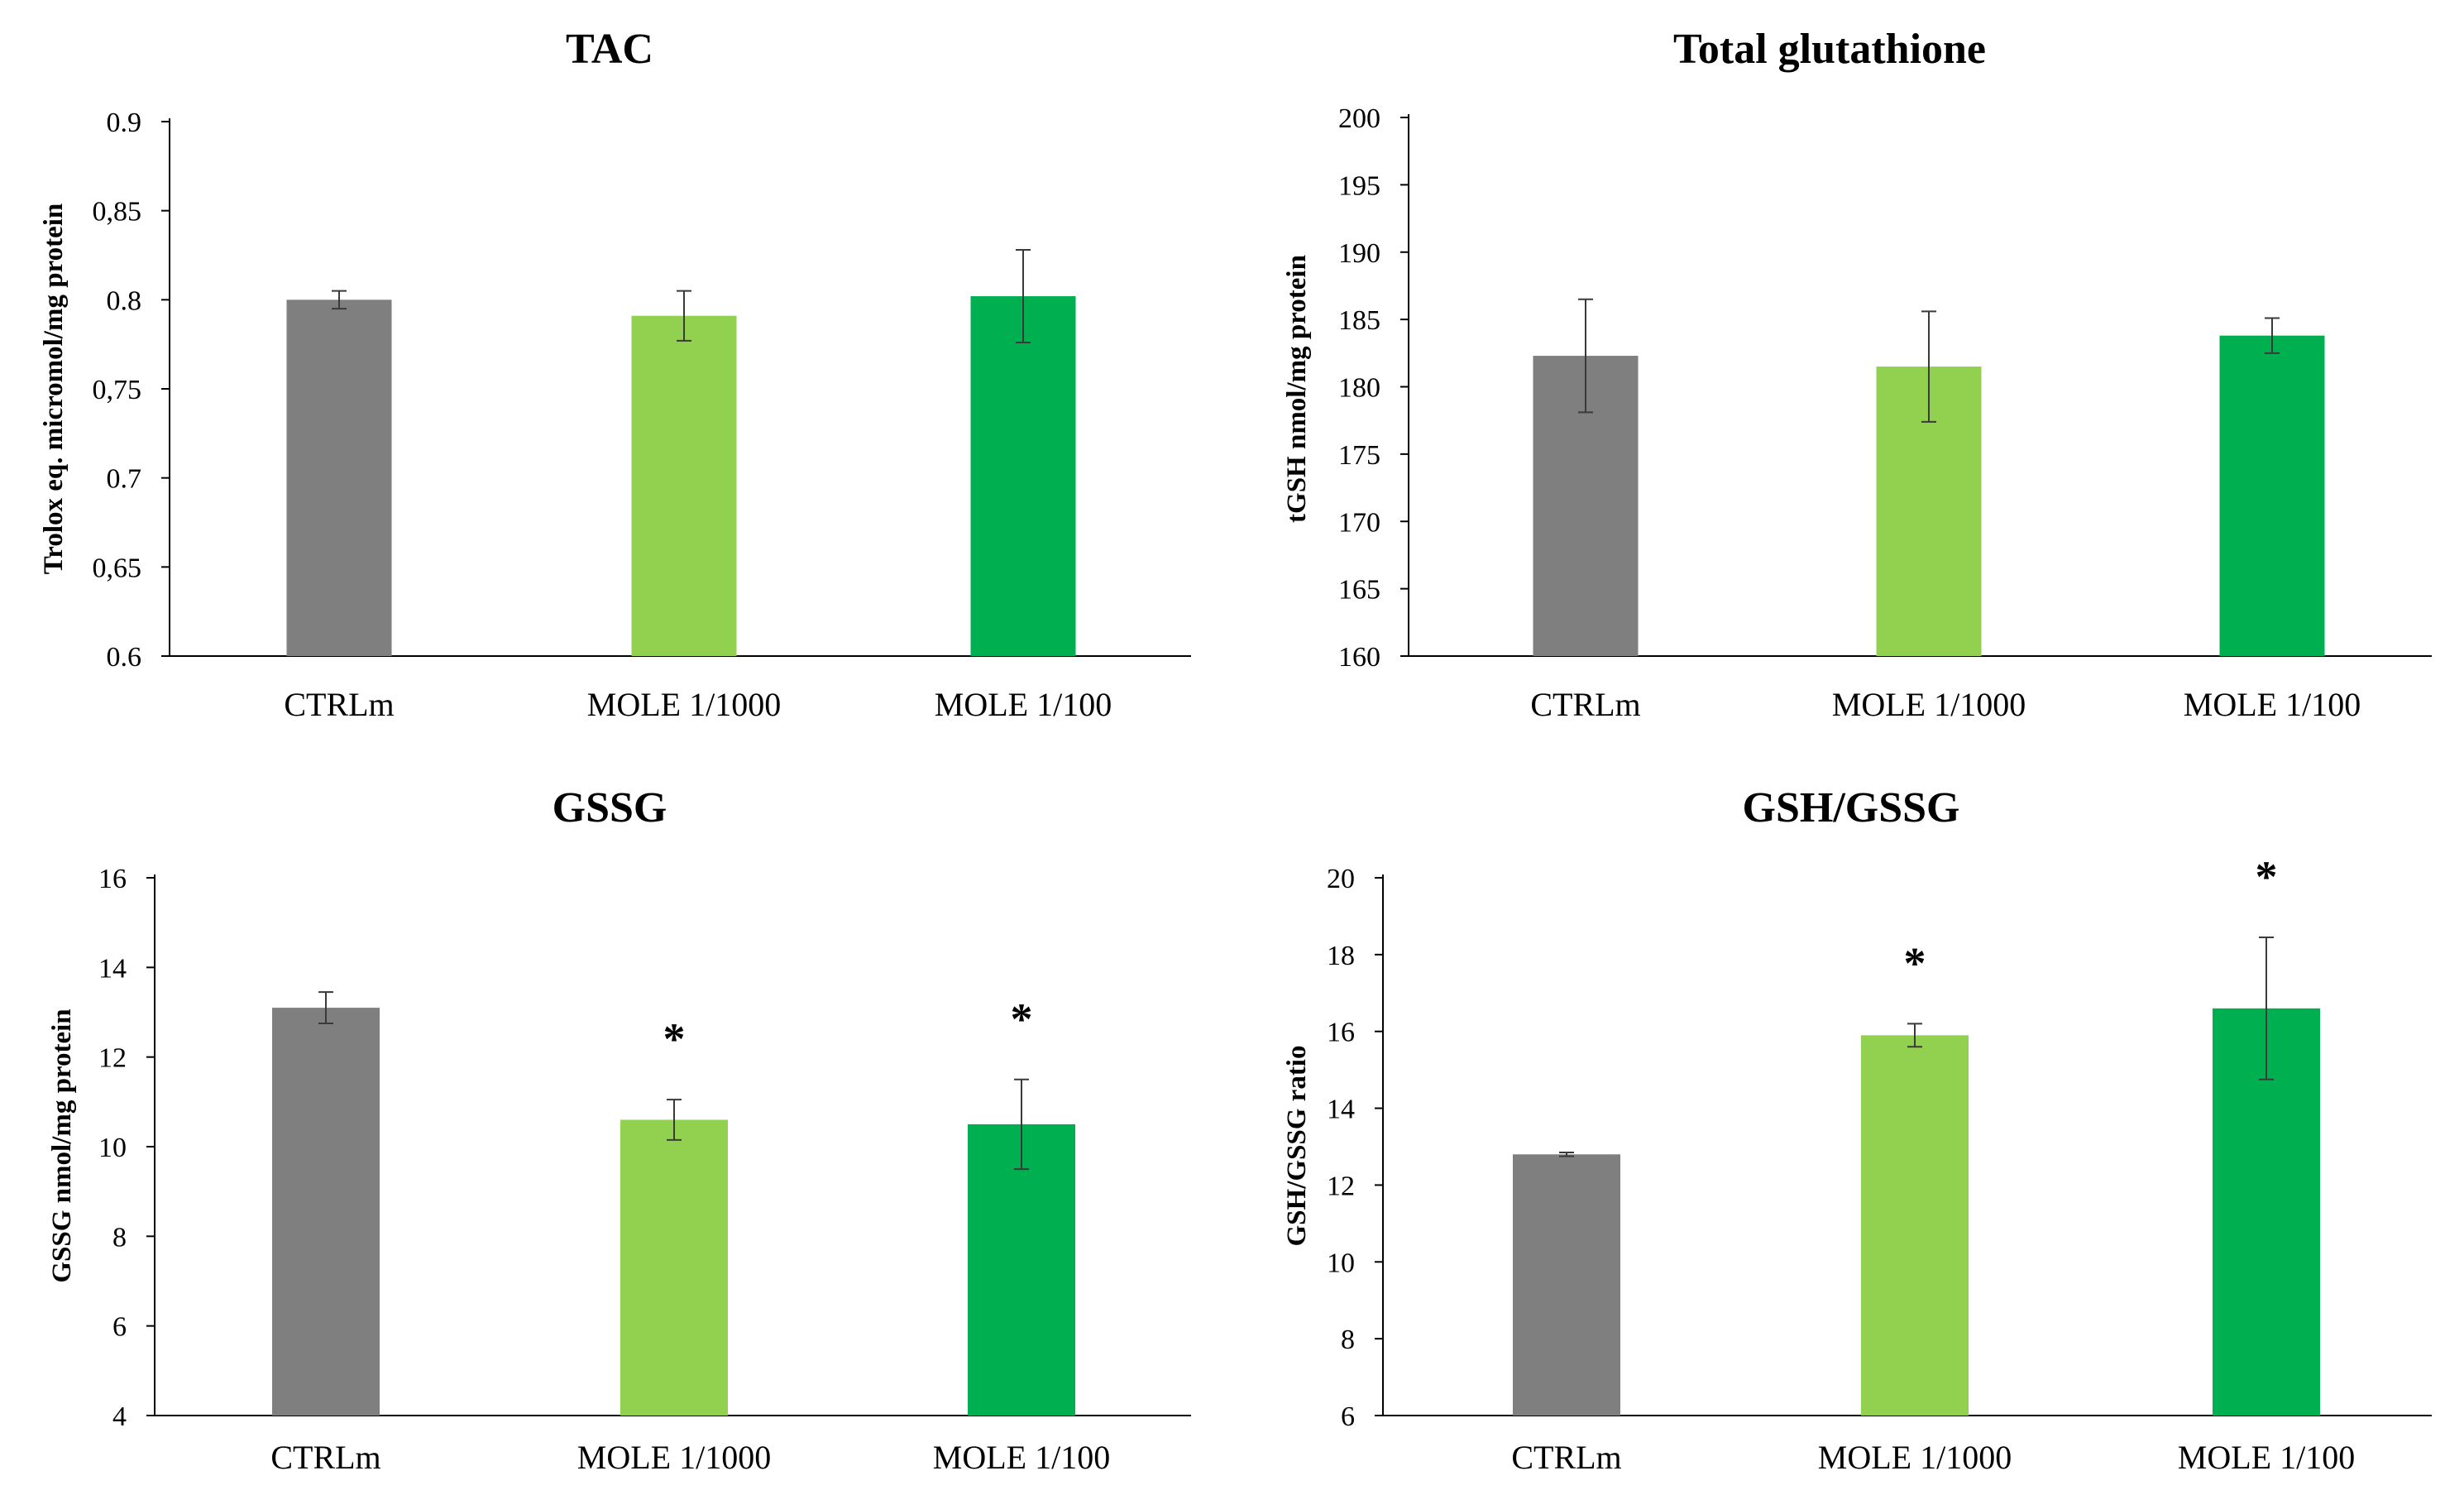 This screenshot has width=2464, height=1490. What do you see at coordinates (1359, 455) in the screenshot?
I see `y-tick-label: 175` at bounding box center [1359, 455].